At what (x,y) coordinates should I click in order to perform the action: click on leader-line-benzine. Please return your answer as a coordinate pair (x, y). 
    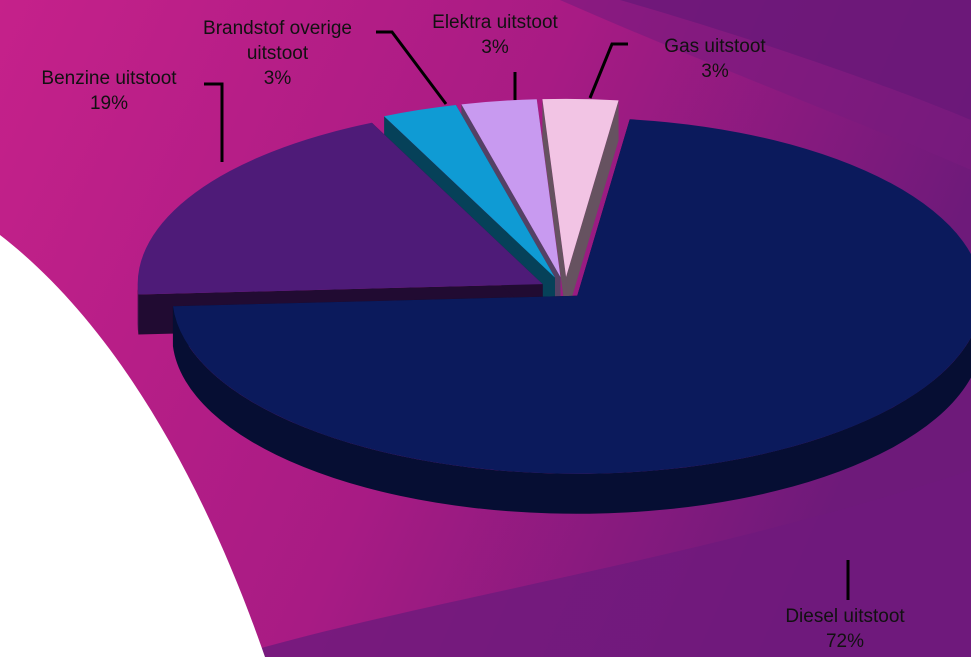
    Looking at the image, I should click on (214, 122).